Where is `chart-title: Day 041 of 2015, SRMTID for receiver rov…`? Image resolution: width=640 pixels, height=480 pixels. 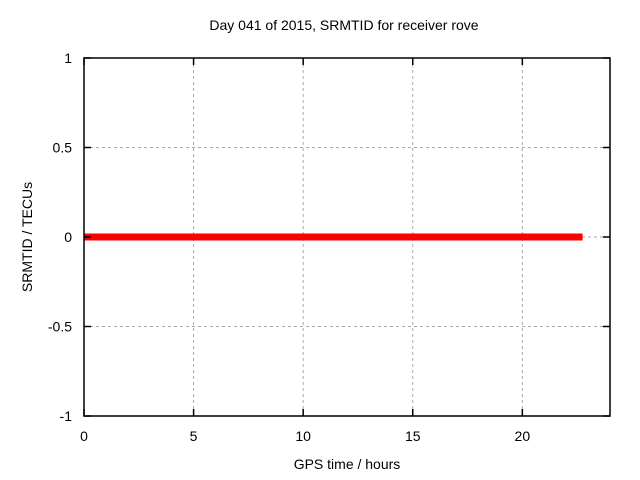 chart-title: Day 041 of 2015, SRMTID for receiver rov… is located at coordinates (343, 25).